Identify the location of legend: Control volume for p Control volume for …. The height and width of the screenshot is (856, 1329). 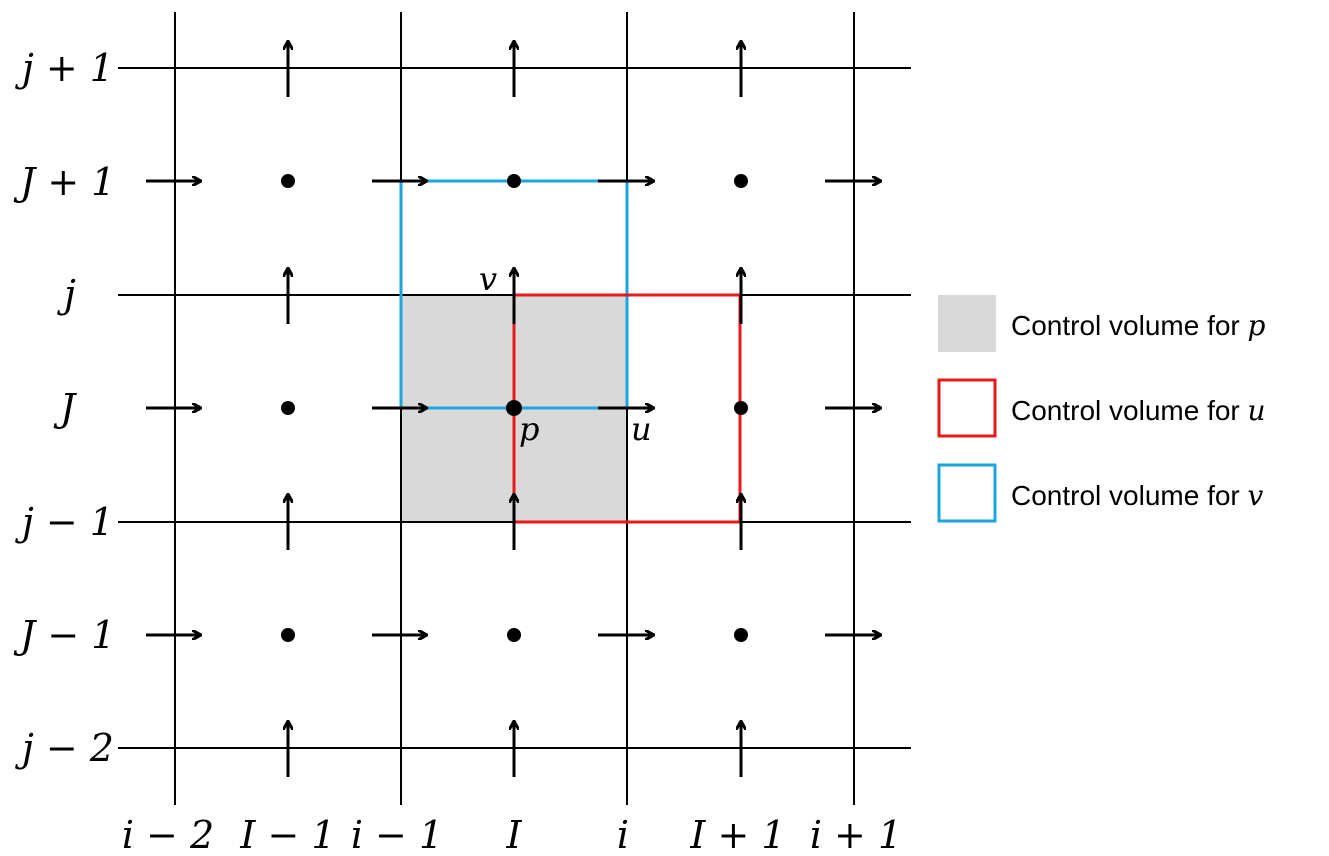
(1101, 409).